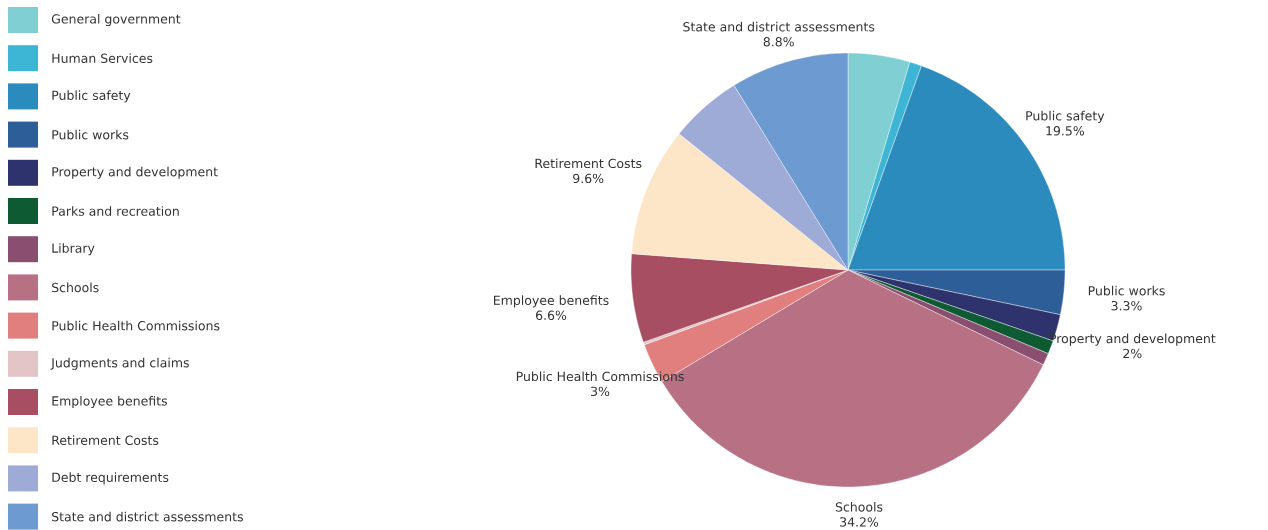 The image size is (1268, 530). I want to click on legend-label: Public safety, so click(91, 96).